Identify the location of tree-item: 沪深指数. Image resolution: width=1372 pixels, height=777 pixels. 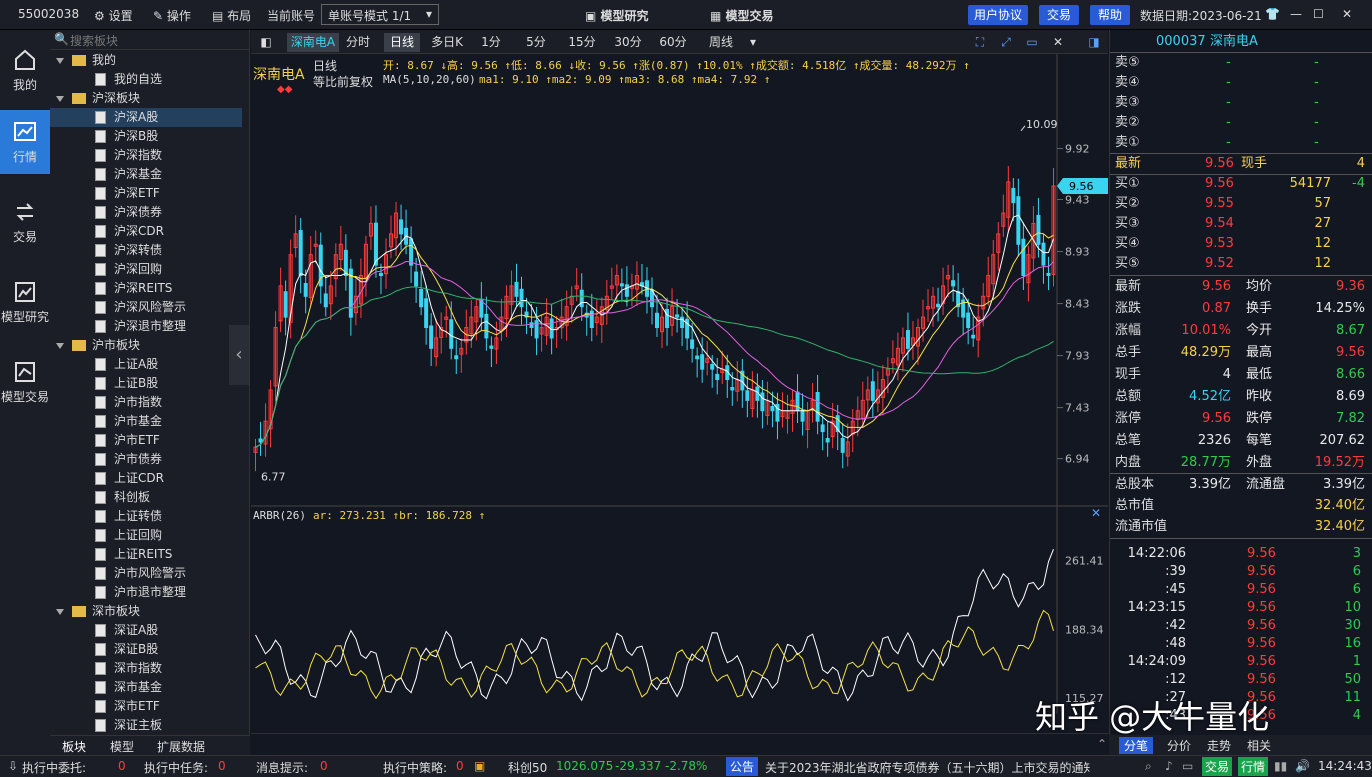
(146, 155).